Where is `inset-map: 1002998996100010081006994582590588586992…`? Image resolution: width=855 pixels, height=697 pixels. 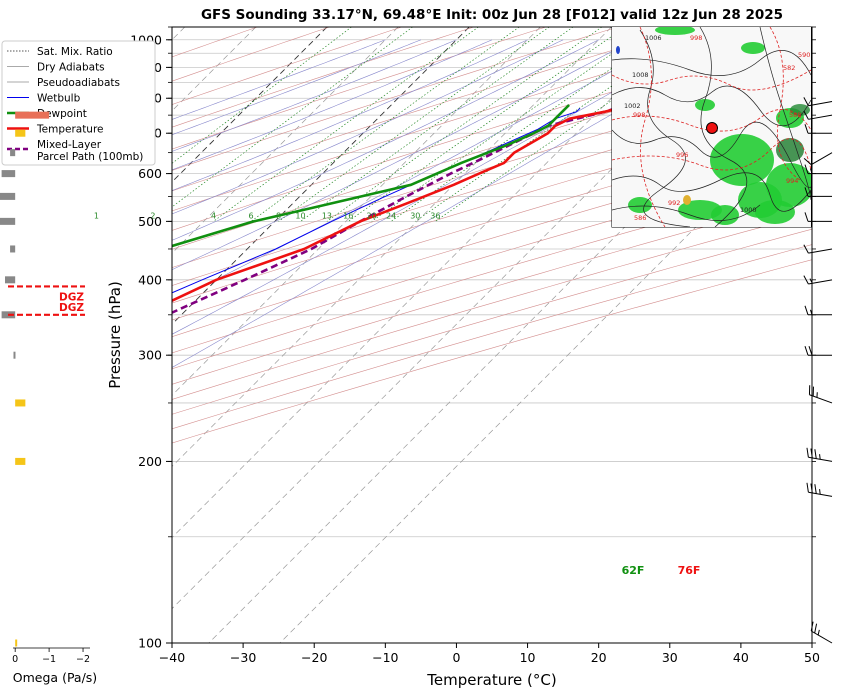 inset-map: 1002998996100010081006994582590588586992… is located at coordinates (713, 126).